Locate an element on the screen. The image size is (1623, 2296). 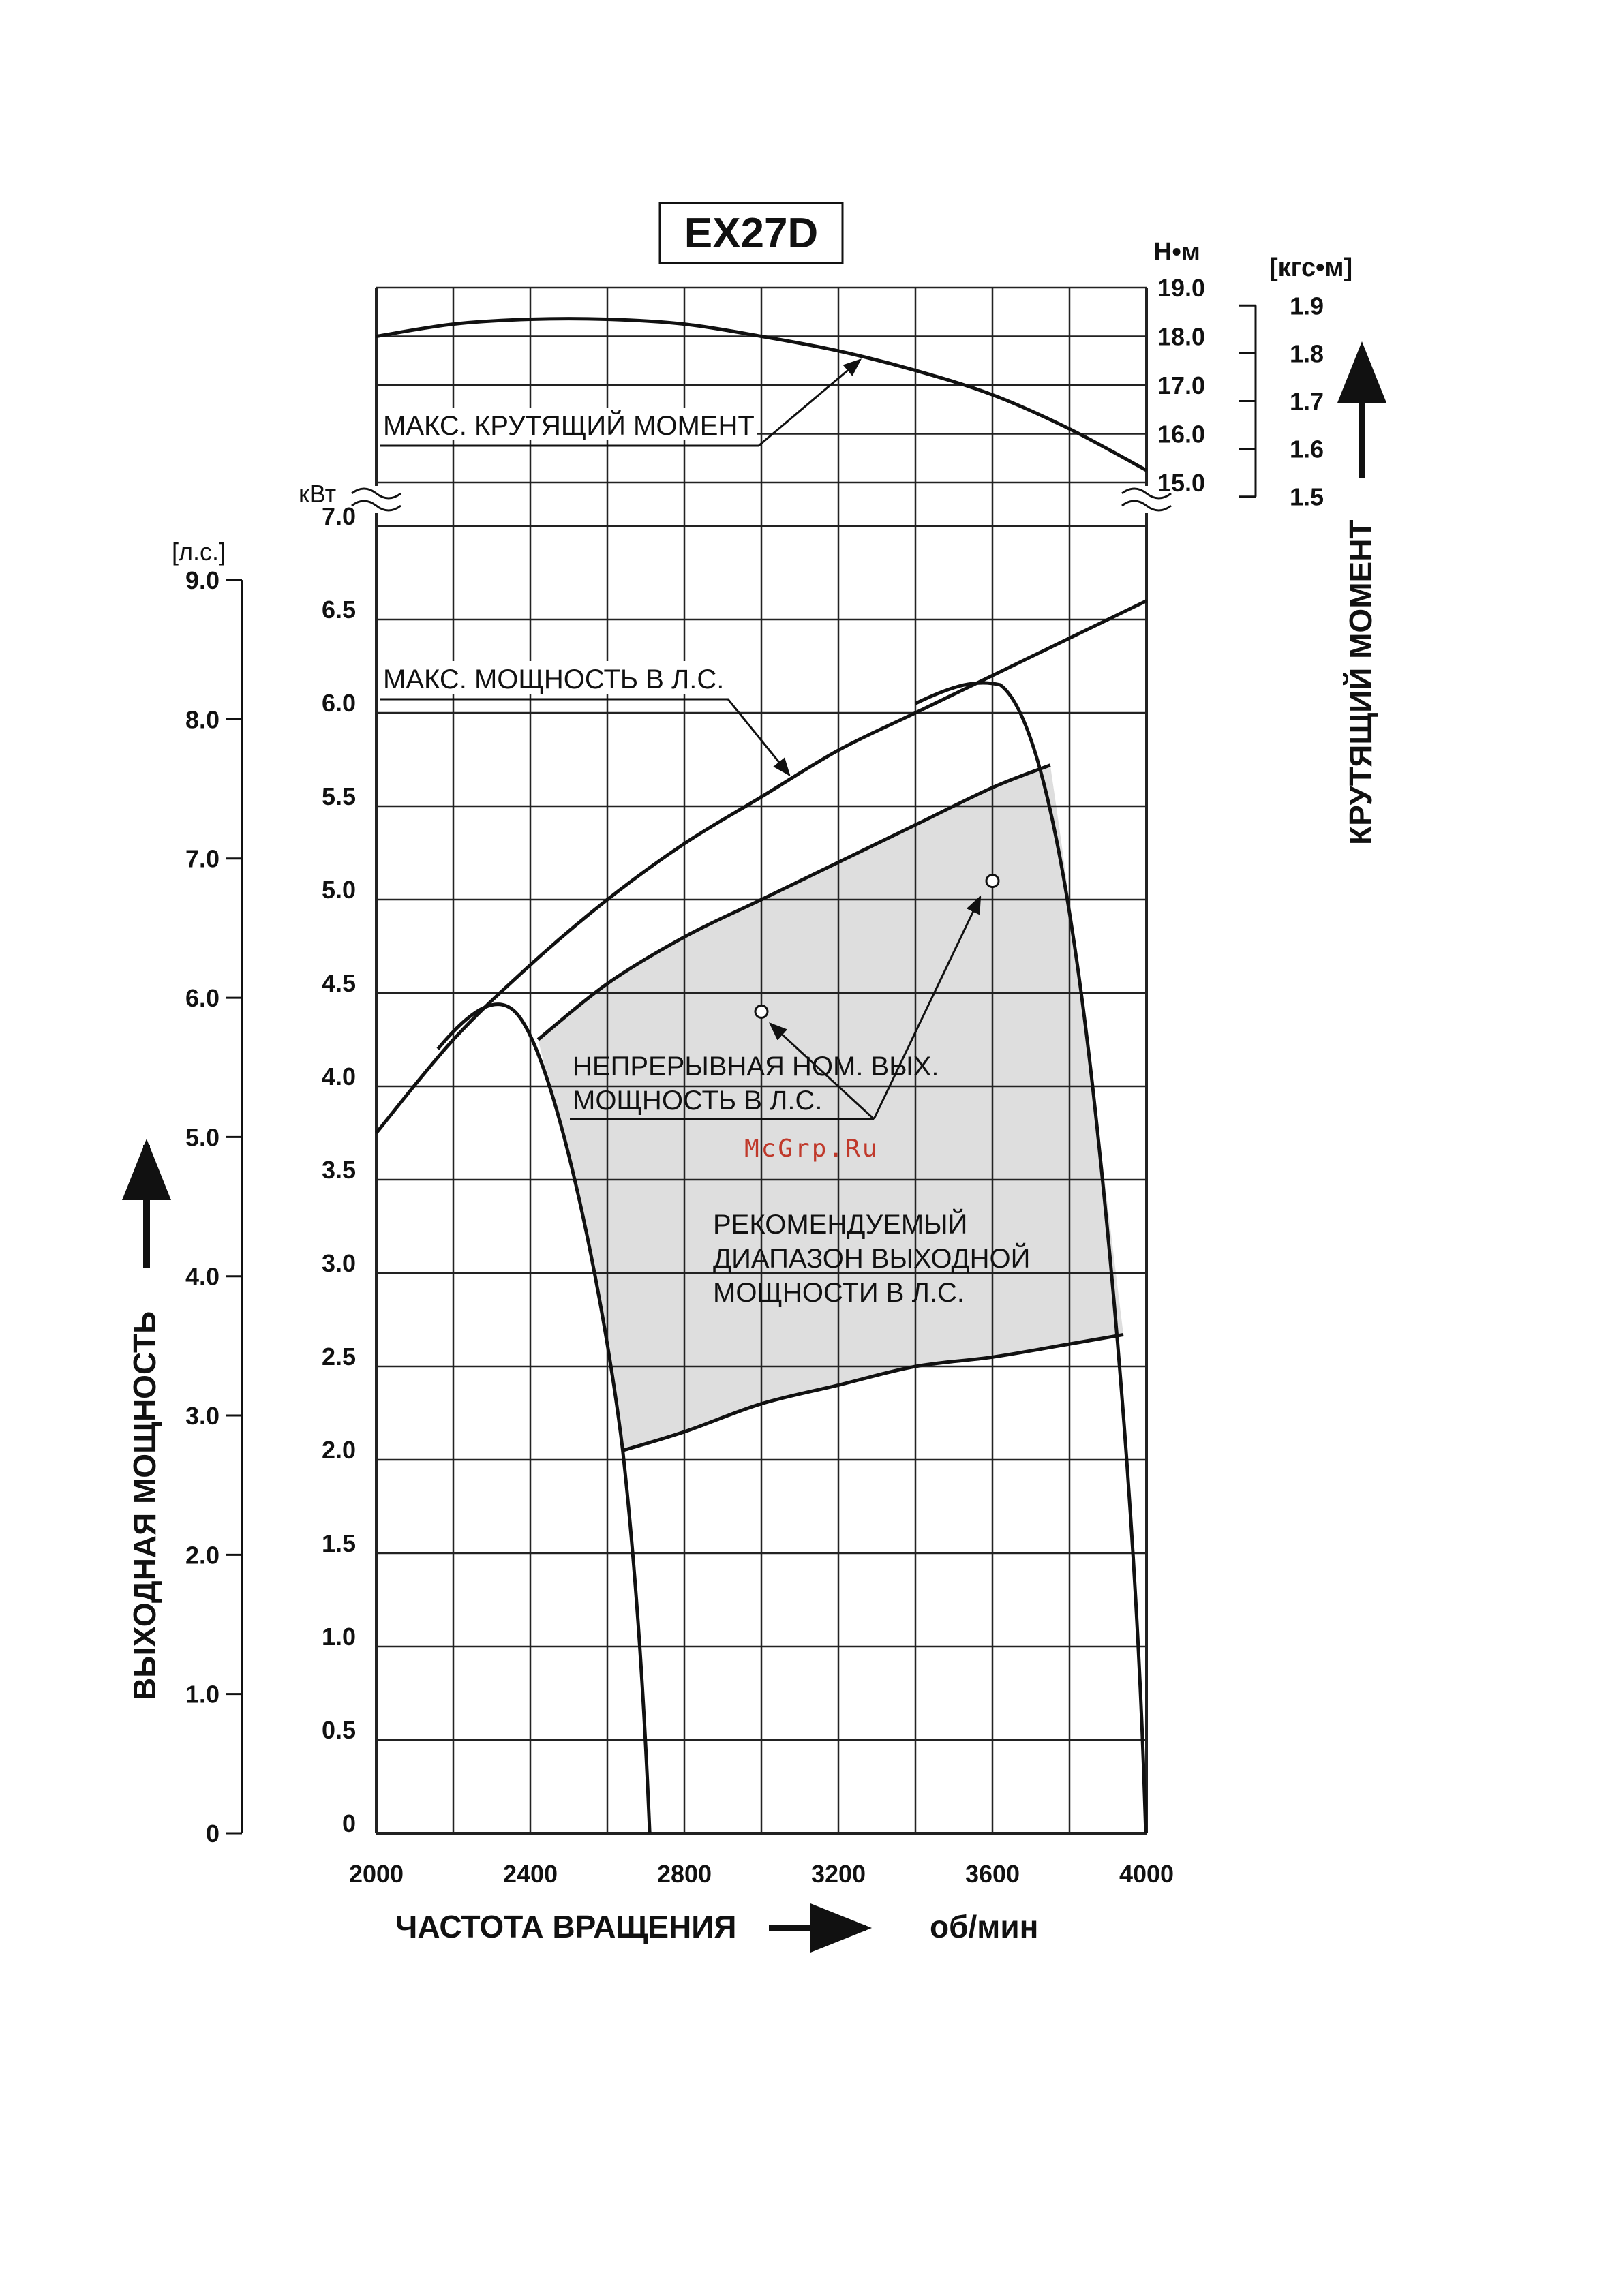
torque-kgf-tick-label: 1.5 is located at coordinates (1307, 497).